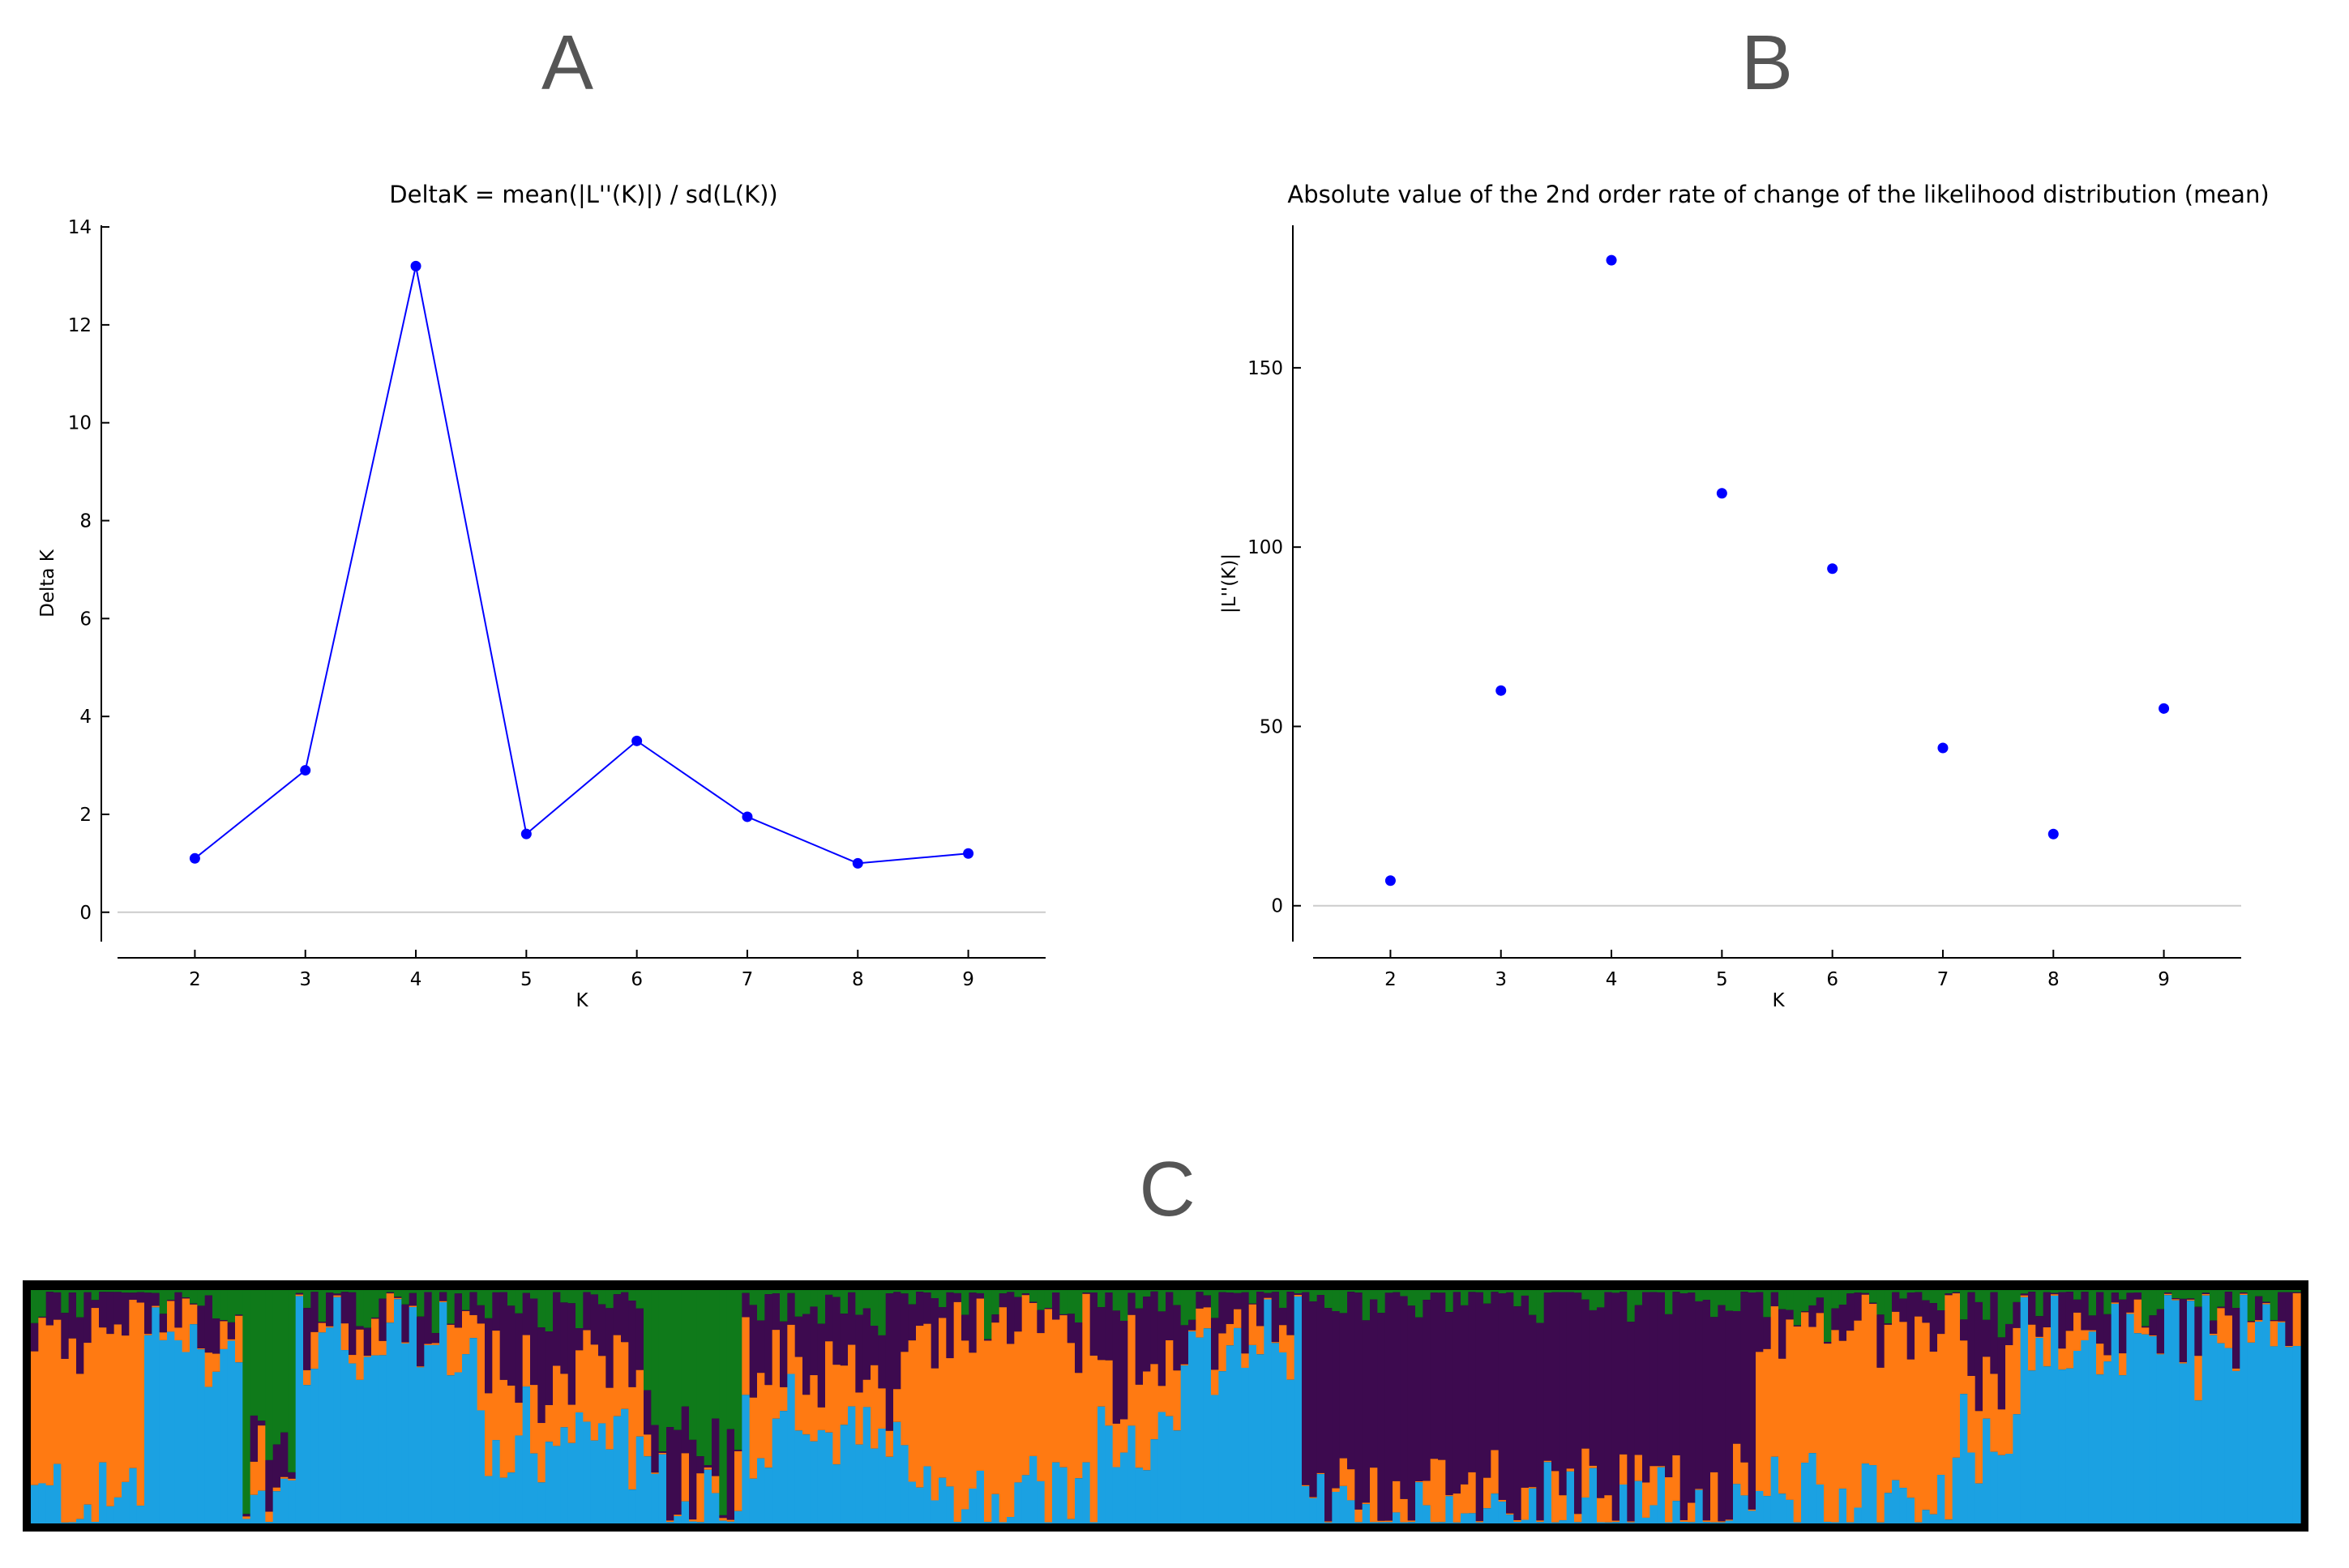 Image resolution: width=2349 pixels, height=1568 pixels. What do you see at coordinates (581, 565) in the screenshot?
I see `chart-a-marks` at bounding box center [581, 565].